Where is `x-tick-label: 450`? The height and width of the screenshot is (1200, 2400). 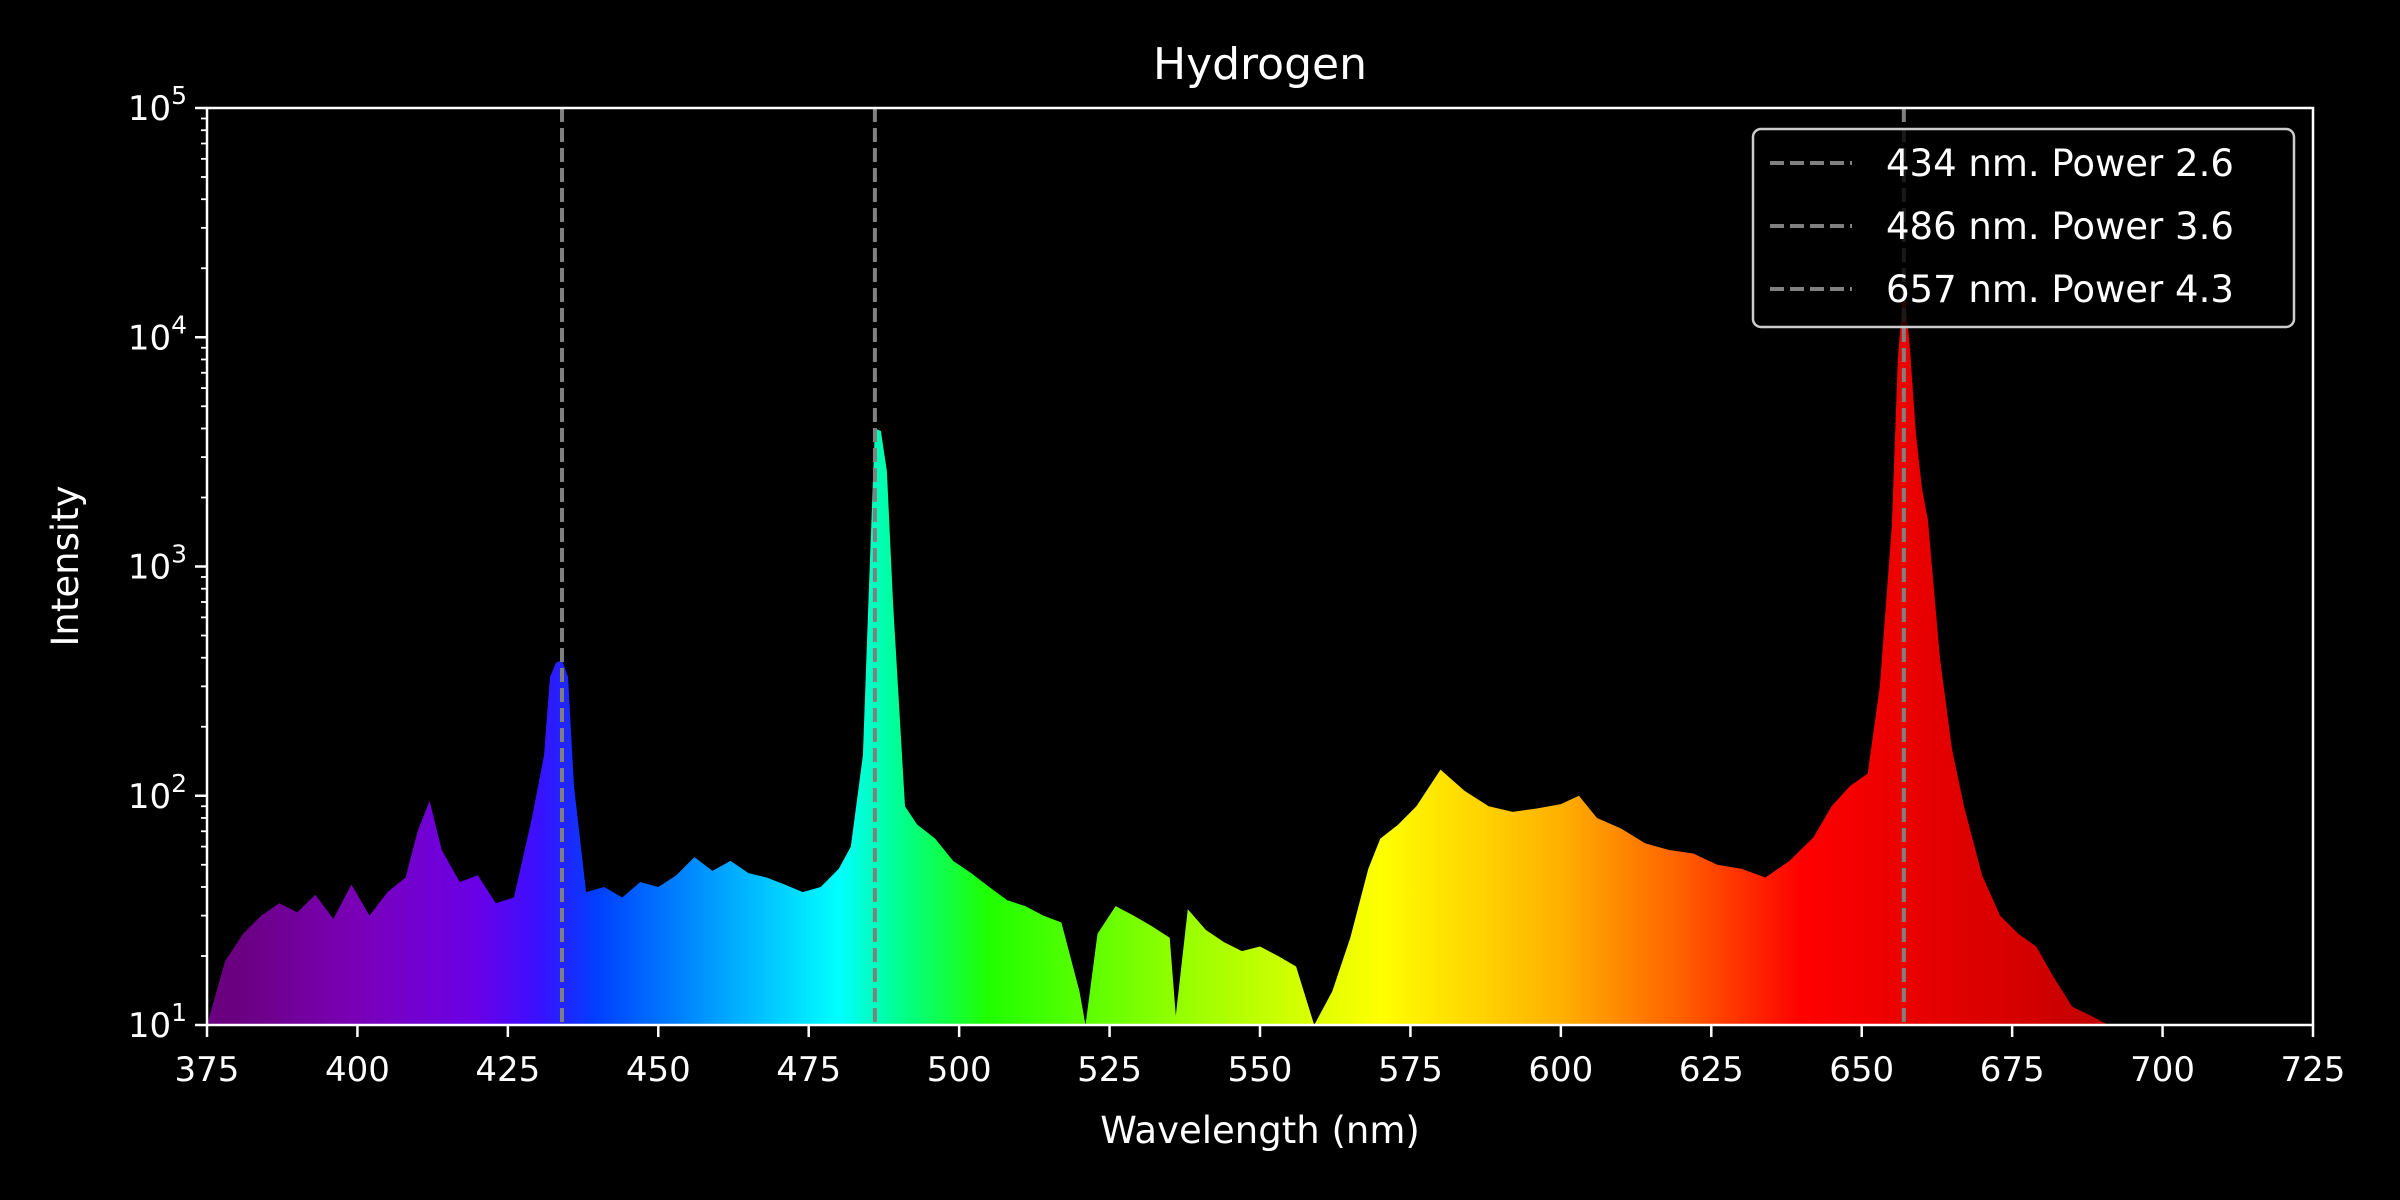 x-tick-label: 450 is located at coordinates (658, 1070).